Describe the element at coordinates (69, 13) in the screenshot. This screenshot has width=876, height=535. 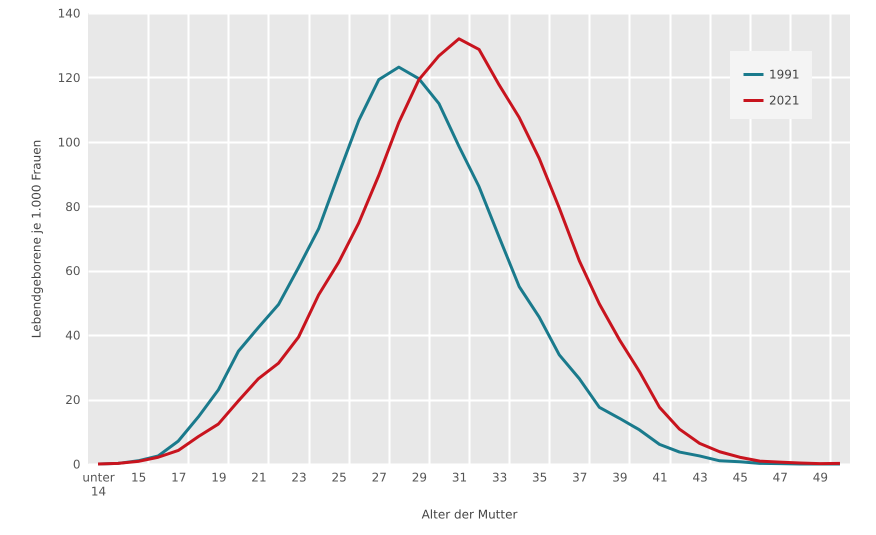
I see `y-tick-label: 140` at that location.